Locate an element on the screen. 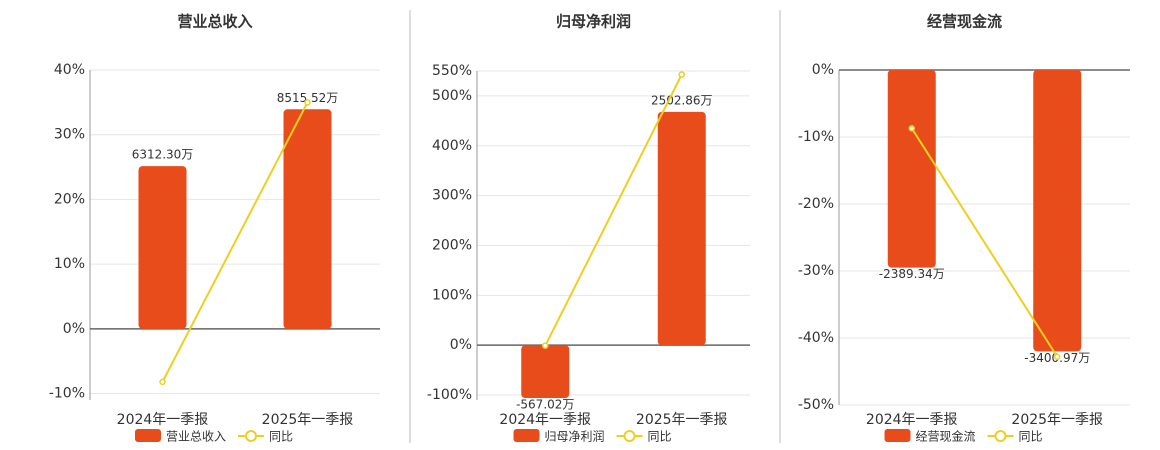 The width and height of the screenshot is (1160, 450). legend-label: 经营现金流 is located at coordinates (946, 436).